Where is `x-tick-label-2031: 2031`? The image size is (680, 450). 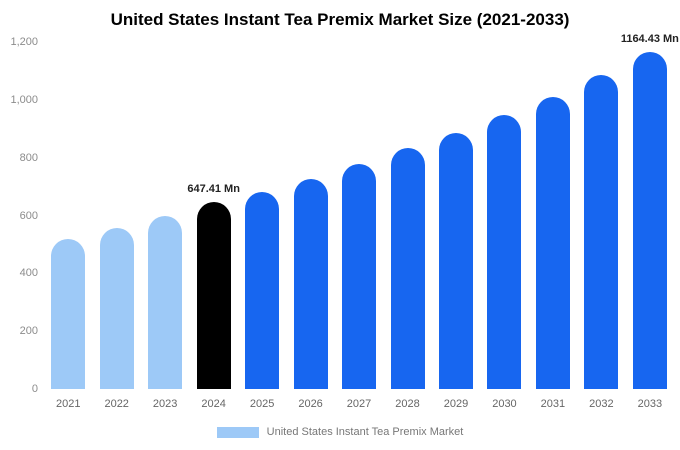
x-tick-label-2031: 2031 is located at coordinates (553, 404).